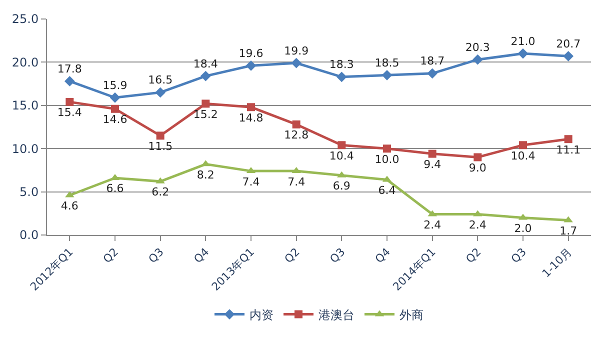 The width and height of the screenshot is (606, 341). I want to click on data-label: 21.0, so click(523, 41).